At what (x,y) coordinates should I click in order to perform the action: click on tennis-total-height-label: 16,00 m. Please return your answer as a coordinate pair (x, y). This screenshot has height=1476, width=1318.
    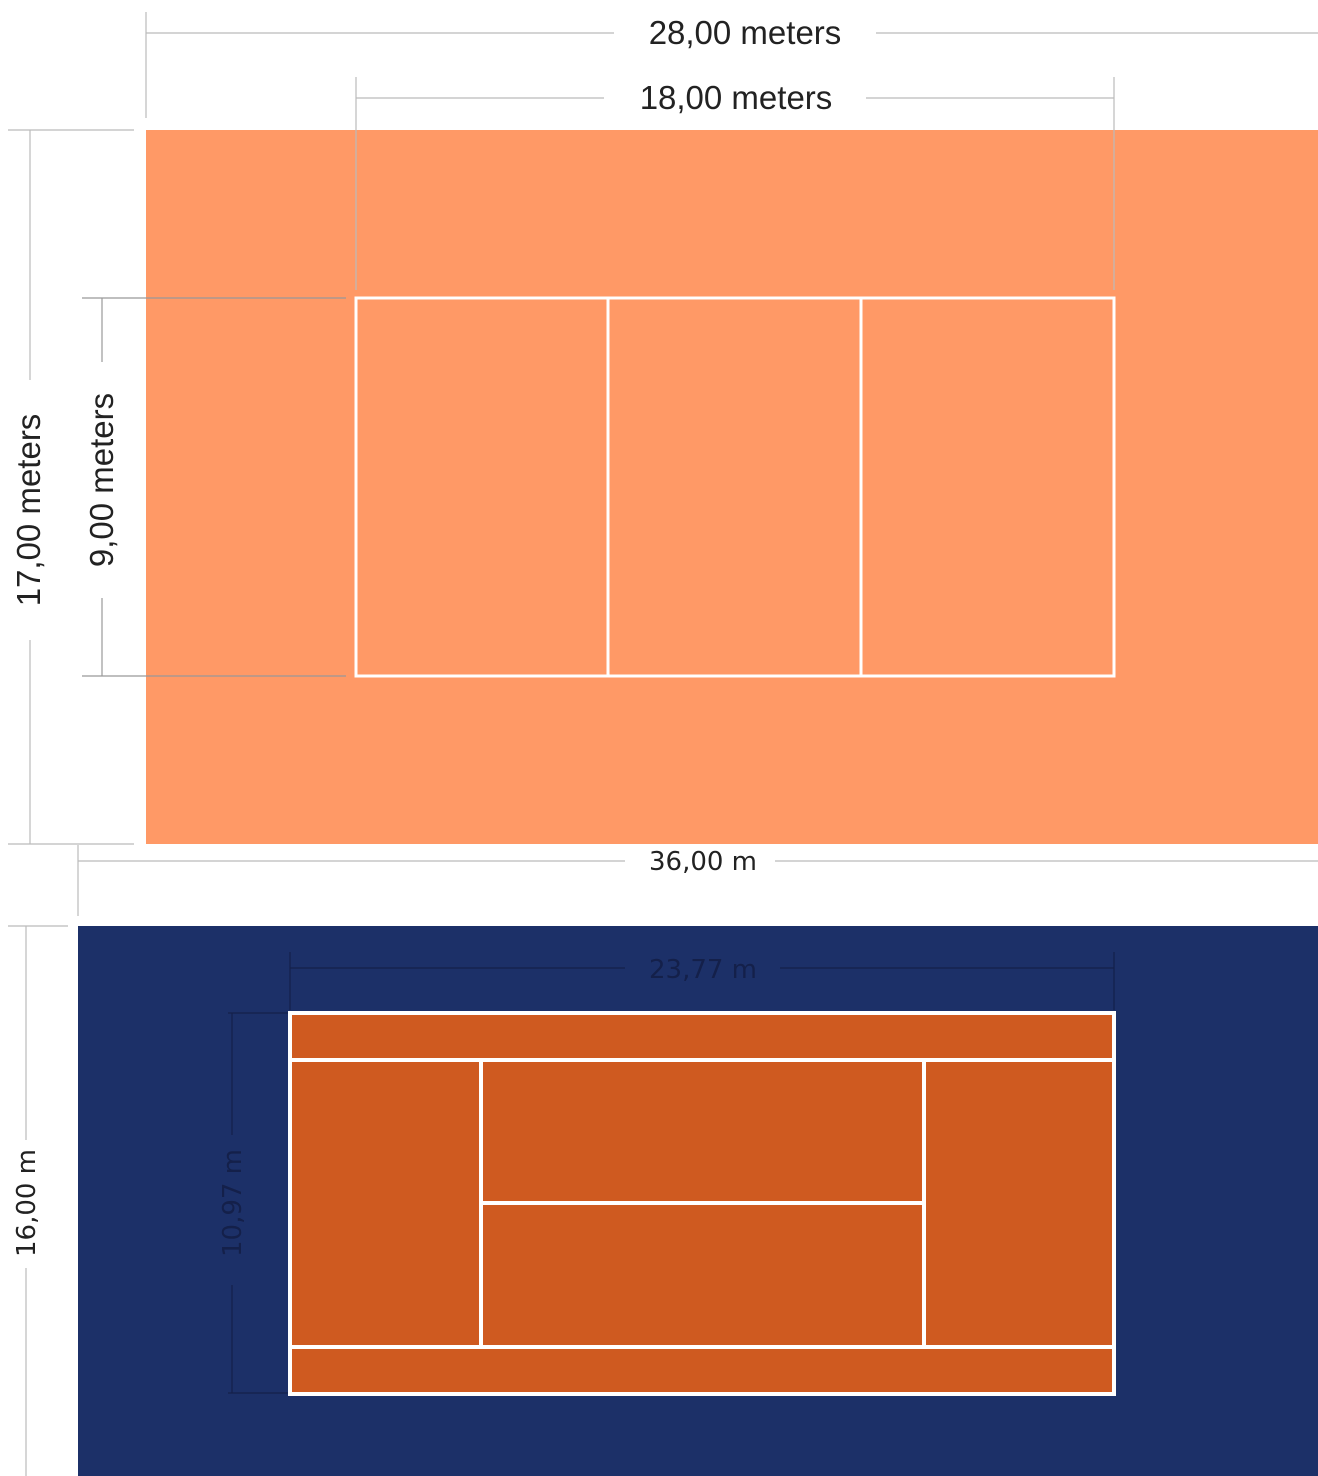
    Looking at the image, I should click on (27, 1203).